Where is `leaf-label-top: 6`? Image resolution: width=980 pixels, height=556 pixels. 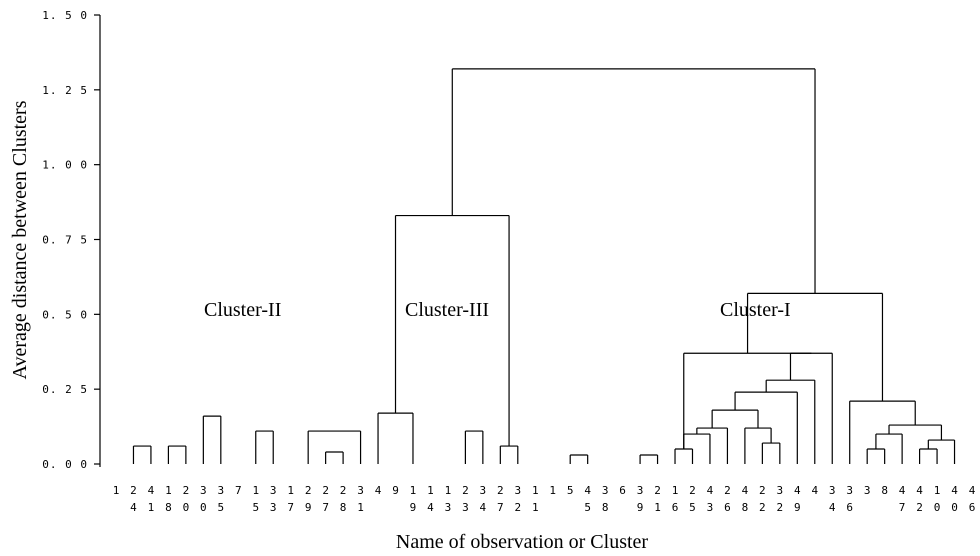
leaf-label-top: 6 is located at coordinates (622, 490).